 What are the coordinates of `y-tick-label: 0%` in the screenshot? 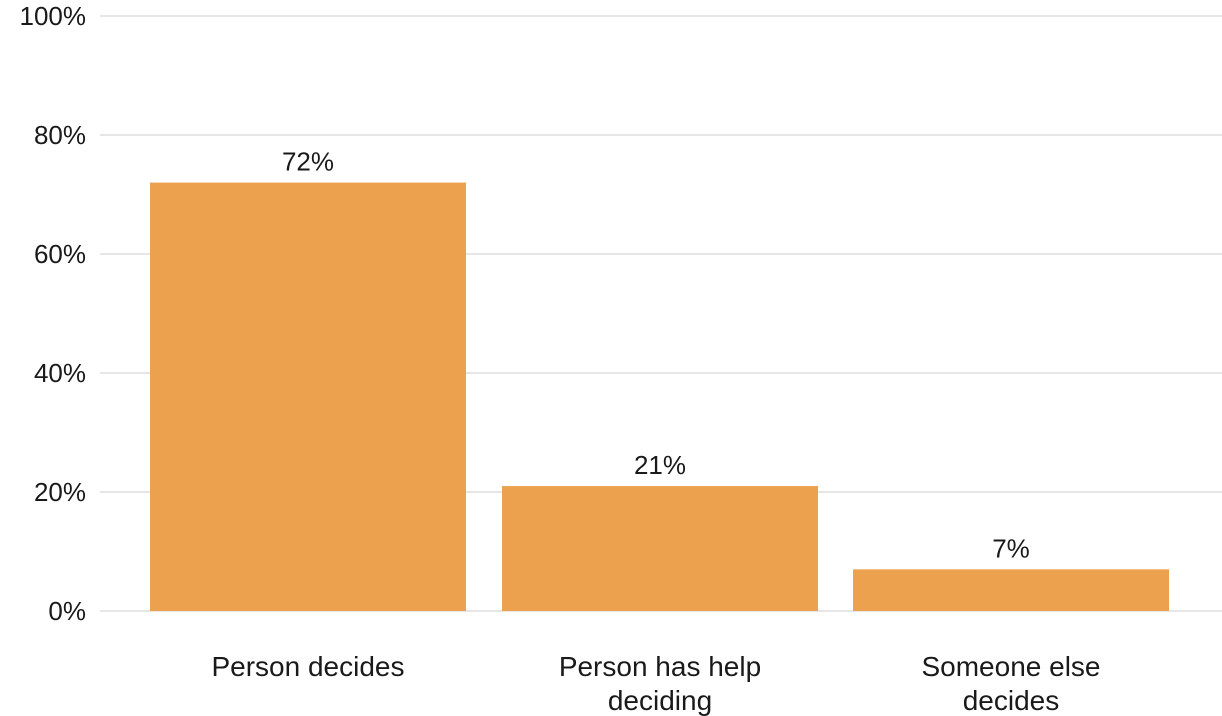 It's located at (67, 611).